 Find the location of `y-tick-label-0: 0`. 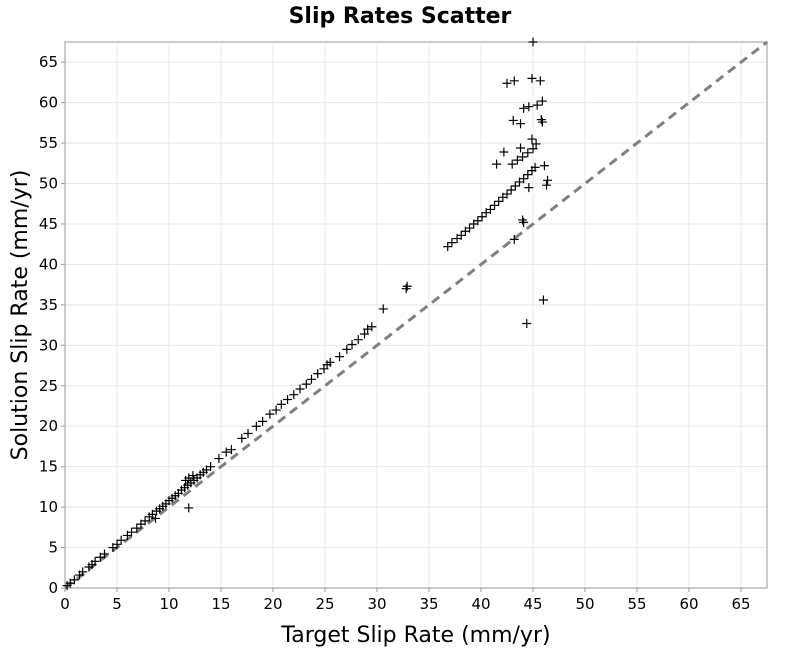

y-tick-label-0: 0 is located at coordinates (53, 588).